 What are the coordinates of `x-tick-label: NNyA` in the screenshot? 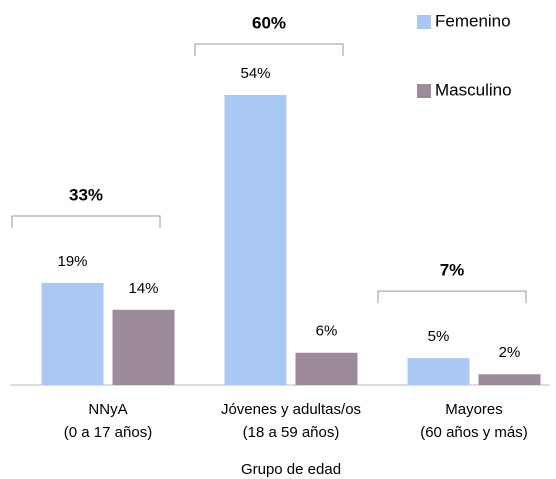 It's located at (107, 409).